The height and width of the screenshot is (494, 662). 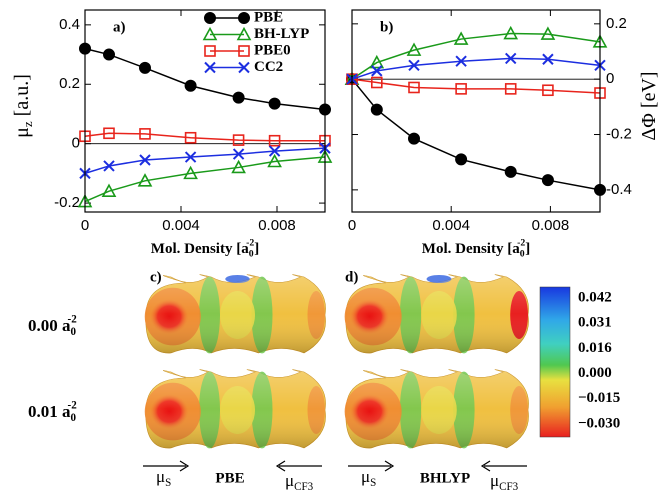 I want to click on row-label-sup: -2, so click(x=73, y=319).